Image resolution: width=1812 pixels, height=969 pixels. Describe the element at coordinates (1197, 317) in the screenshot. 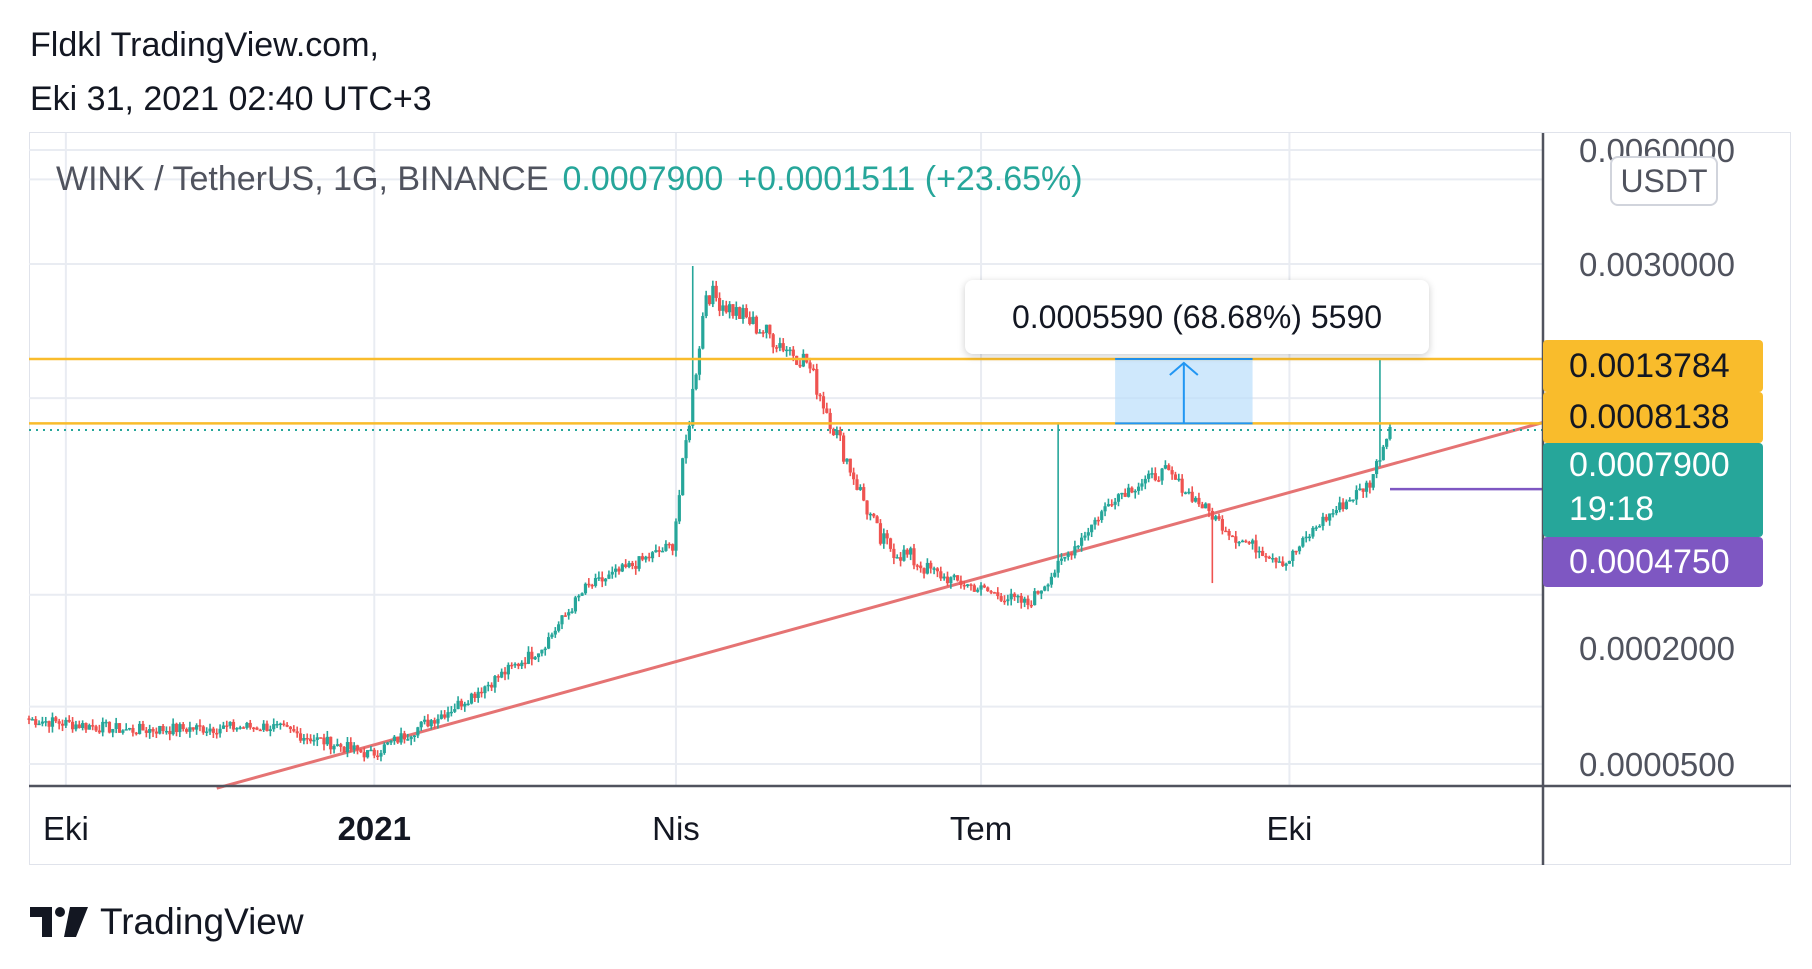

I see `measure-tooltip: 0.0005590 (68.68%) 5590` at that location.